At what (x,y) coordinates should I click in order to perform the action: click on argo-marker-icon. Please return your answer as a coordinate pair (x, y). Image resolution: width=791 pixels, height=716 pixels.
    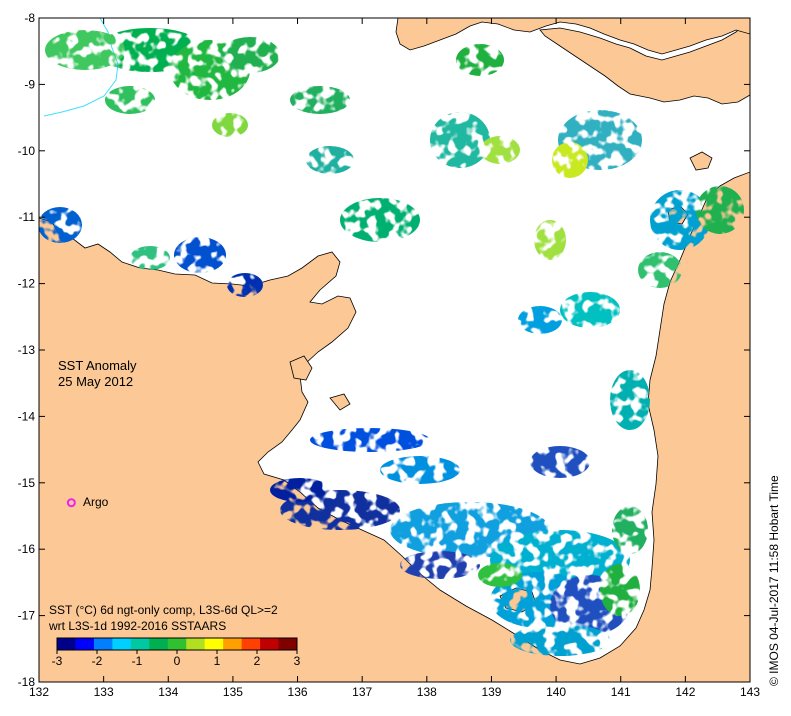
    Looking at the image, I should click on (71, 503).